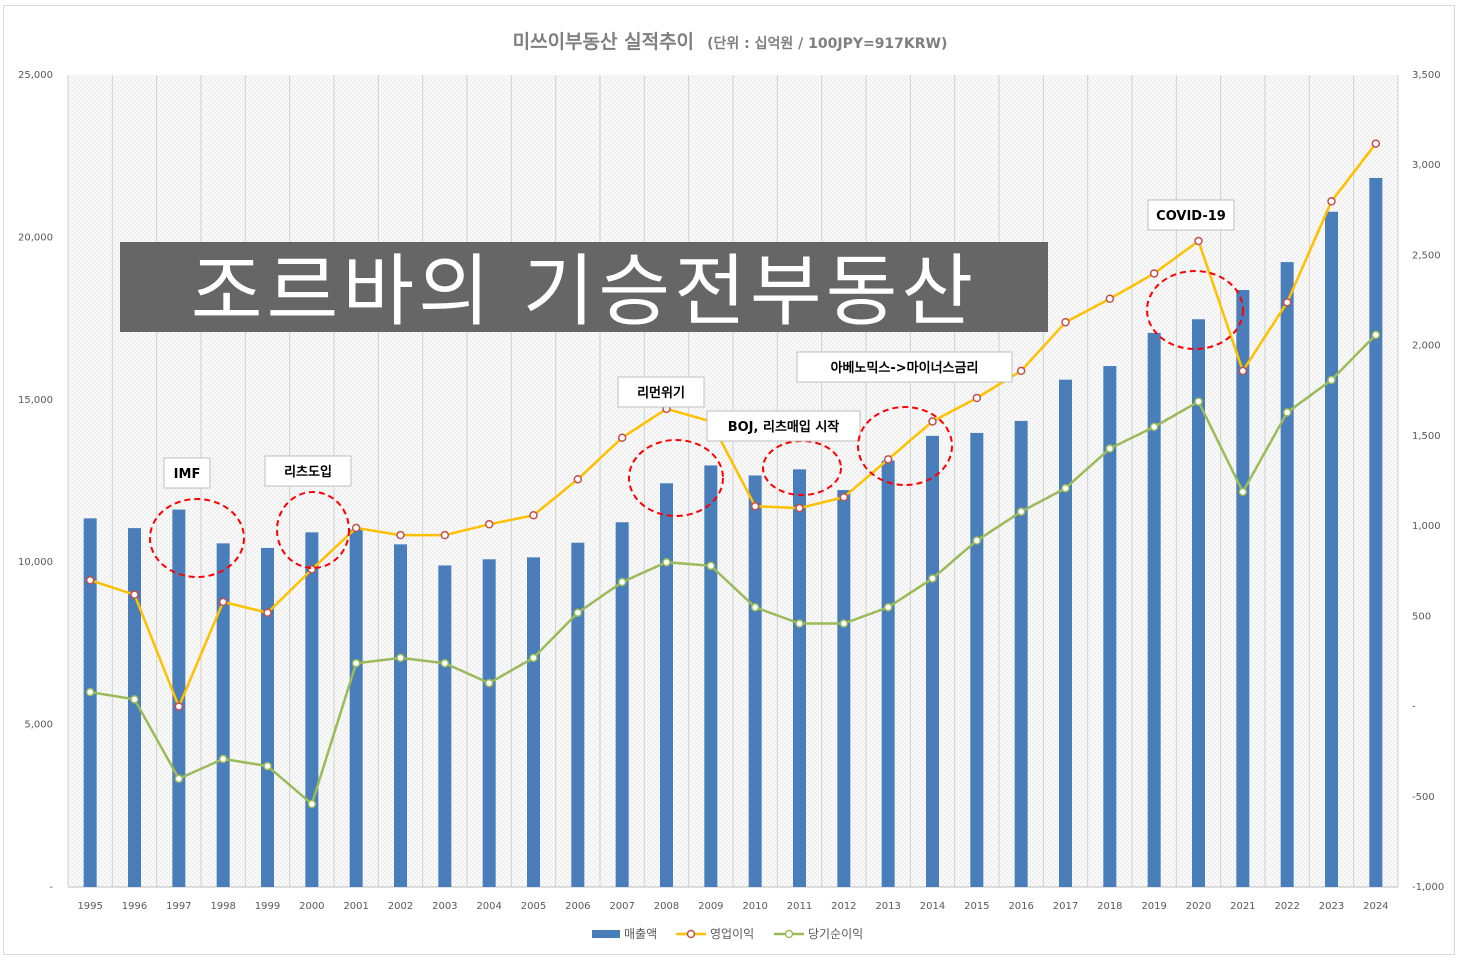  Describe the element at coordinates (843, 906) in the screenshot. I see `x-tick-label: 2012` at that location.